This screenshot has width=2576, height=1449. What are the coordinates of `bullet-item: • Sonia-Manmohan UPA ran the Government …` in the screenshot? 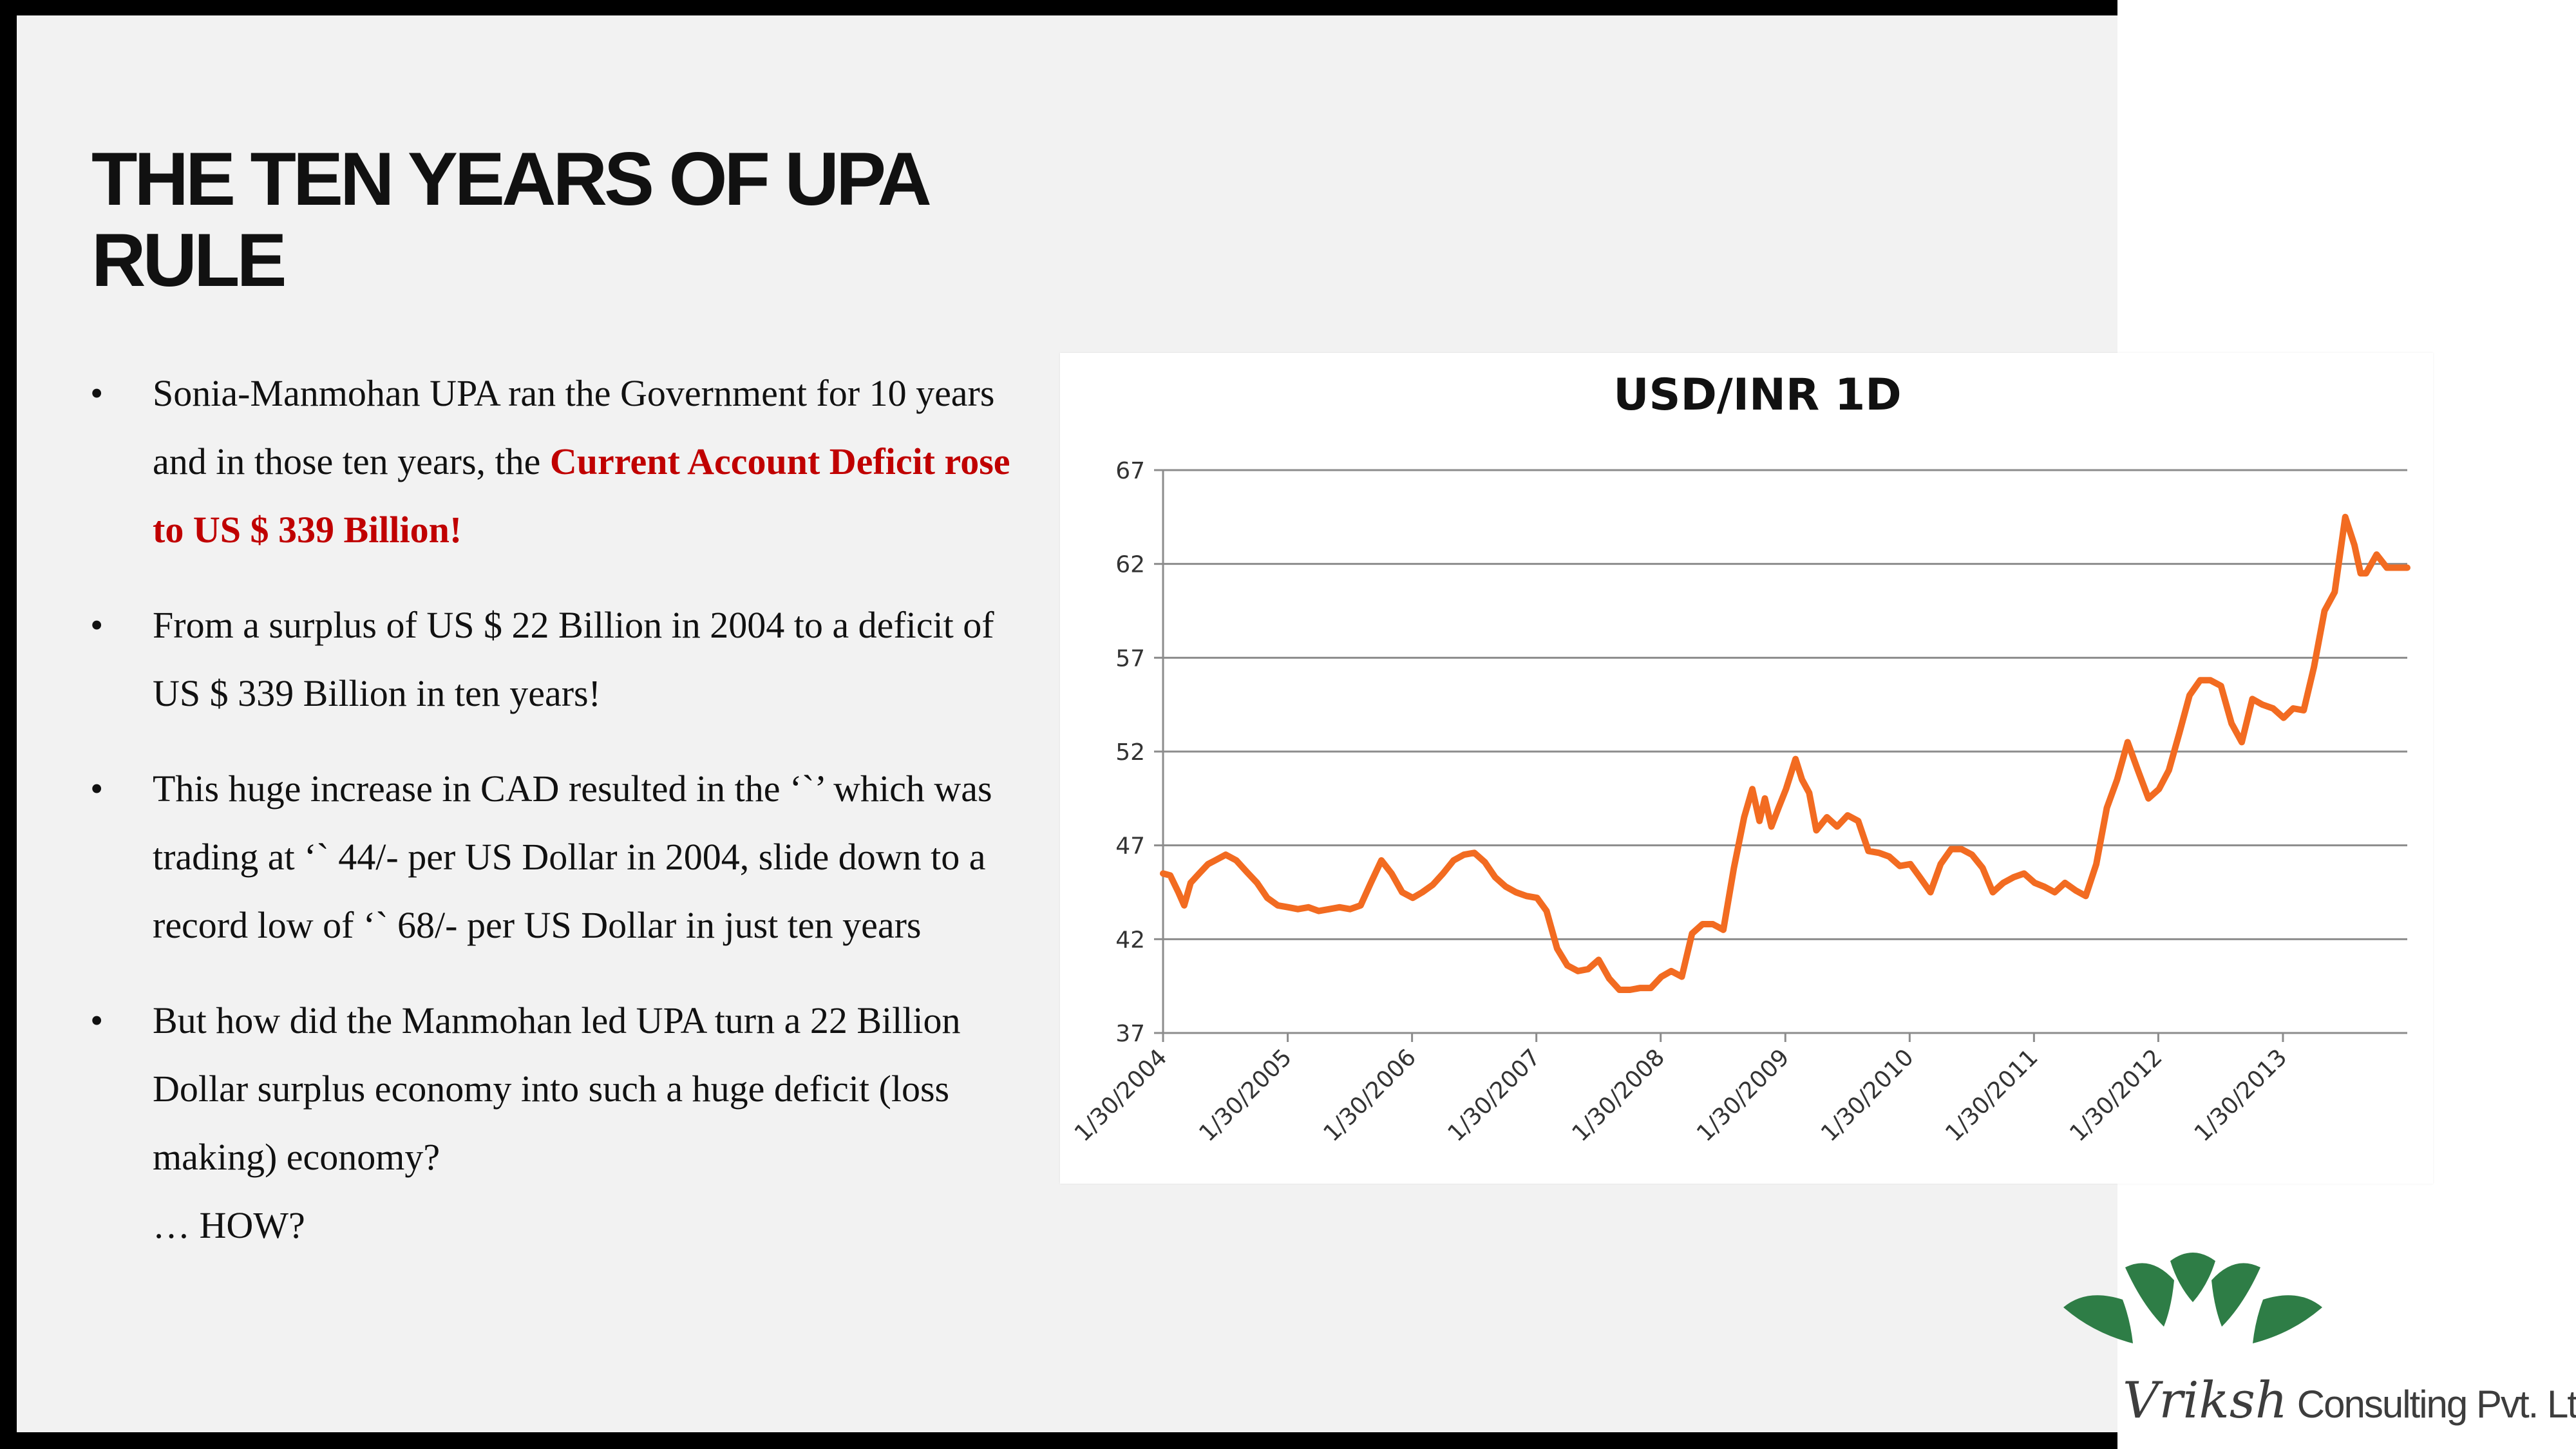 It's located at (554, 462).